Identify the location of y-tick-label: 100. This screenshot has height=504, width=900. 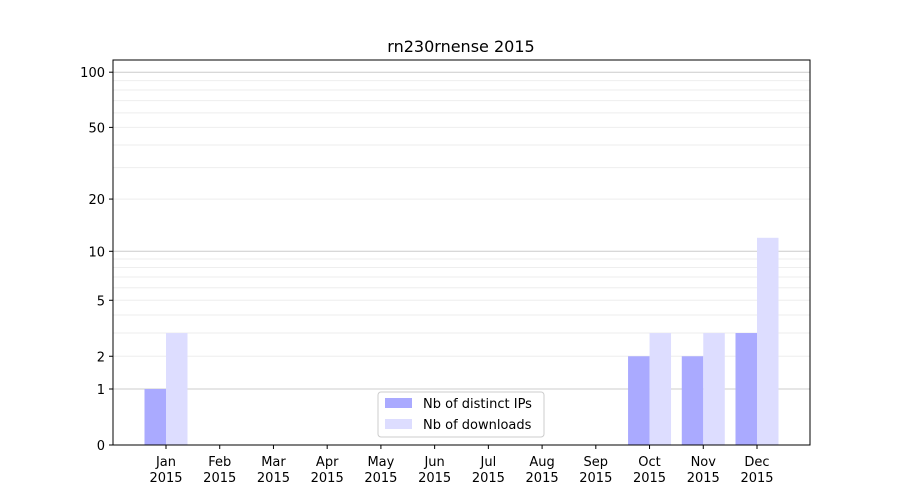
(92, 73).